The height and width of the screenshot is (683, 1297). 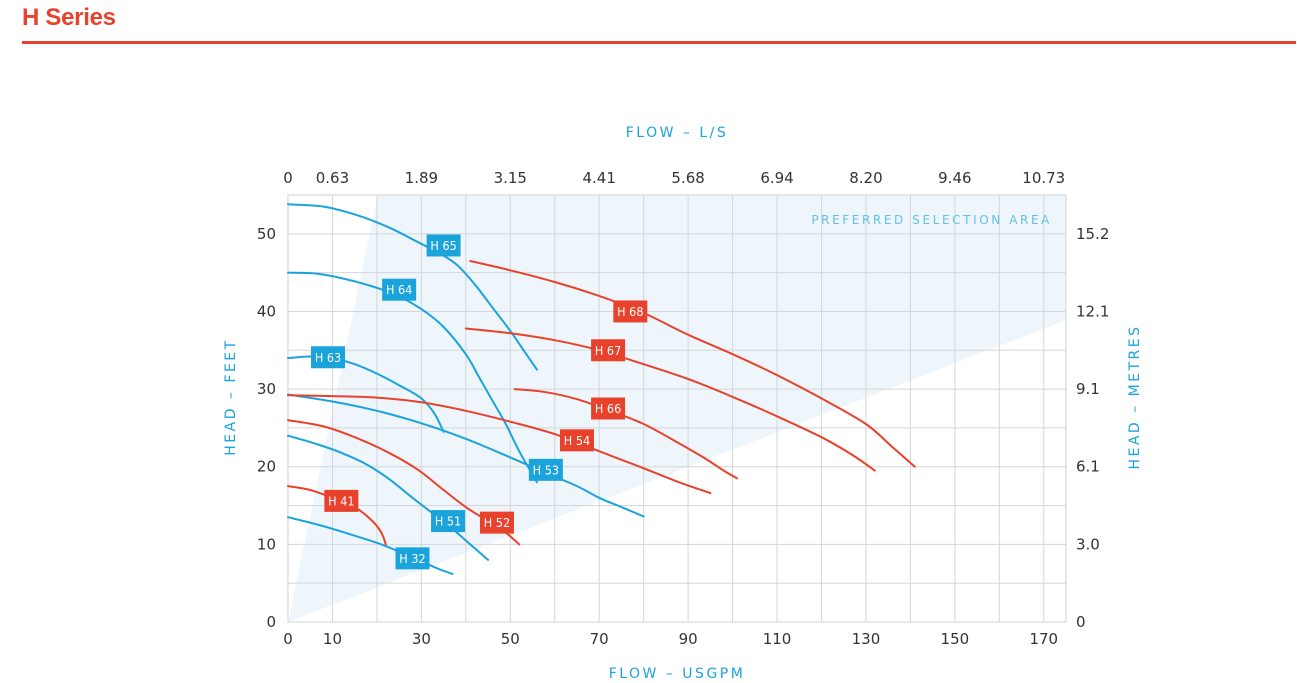 I want to click on series-badge-label: H 64, so click(x=399, y=289).